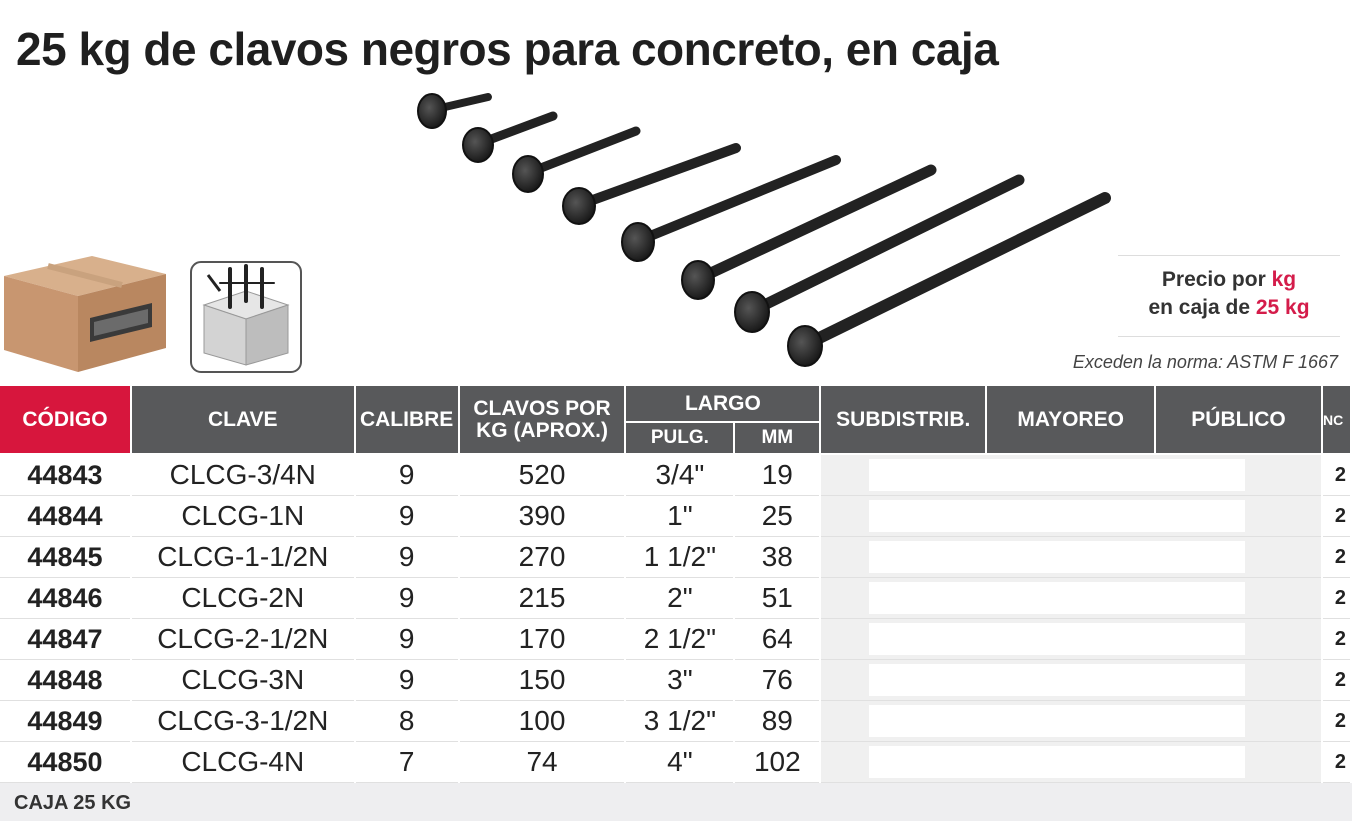 This screenshot has height=821, width=1352. Describe the element at coordinates (66, 639) in the screenshot. I see `cell-codigo: 44847` at that location.